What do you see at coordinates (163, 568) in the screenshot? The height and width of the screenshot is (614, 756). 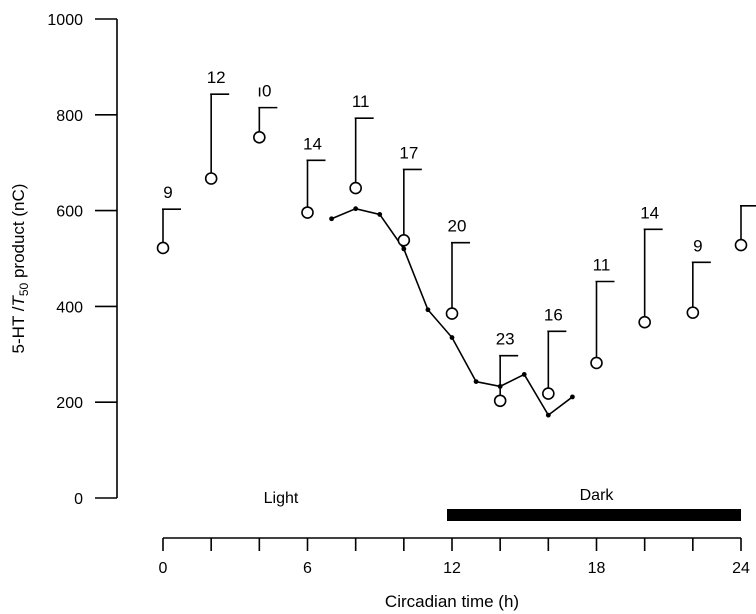 I see `x-tick-label: 0` at bounding box center [163, 568].